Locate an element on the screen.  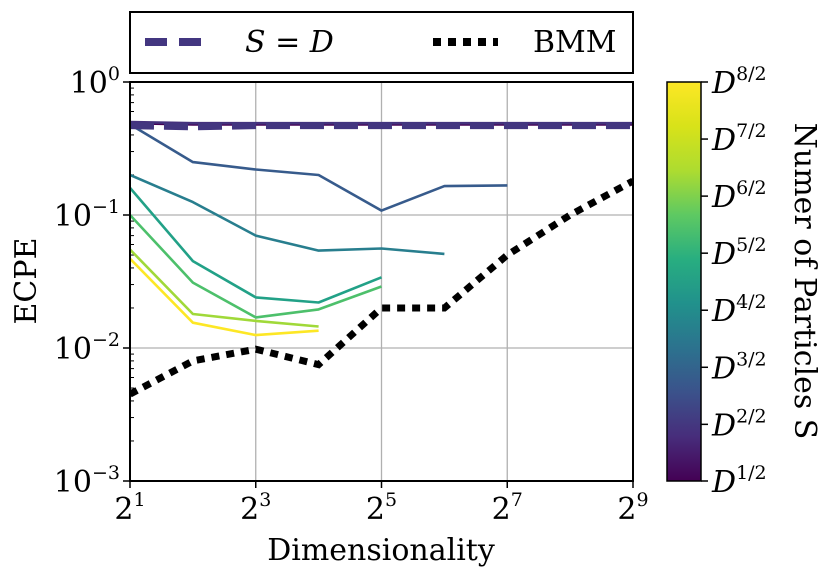
colorbar-tick-label: D7/2 is located at coordinates (739, 139).